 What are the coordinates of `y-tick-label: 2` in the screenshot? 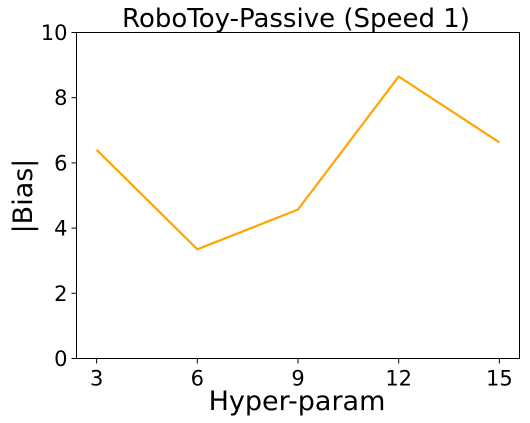 It's located at (60, 294).